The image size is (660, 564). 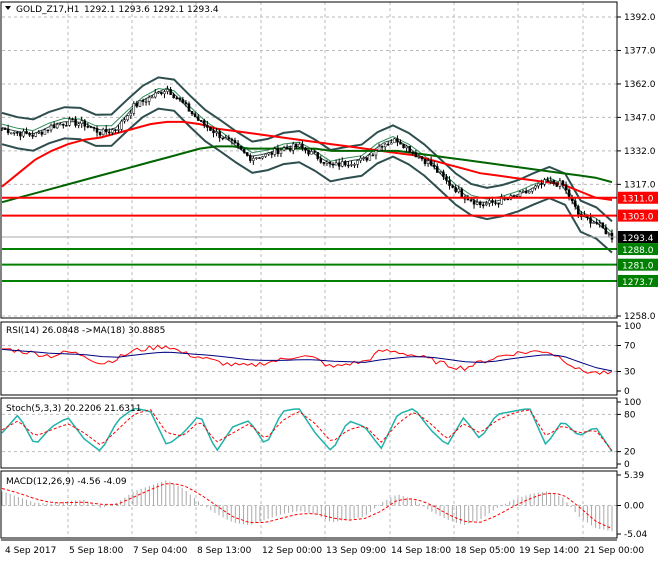 What do you see at coordinates (8, 8) in the screenshot?
I see `collapse-triangle-icon` at bounding box center [8, 8].